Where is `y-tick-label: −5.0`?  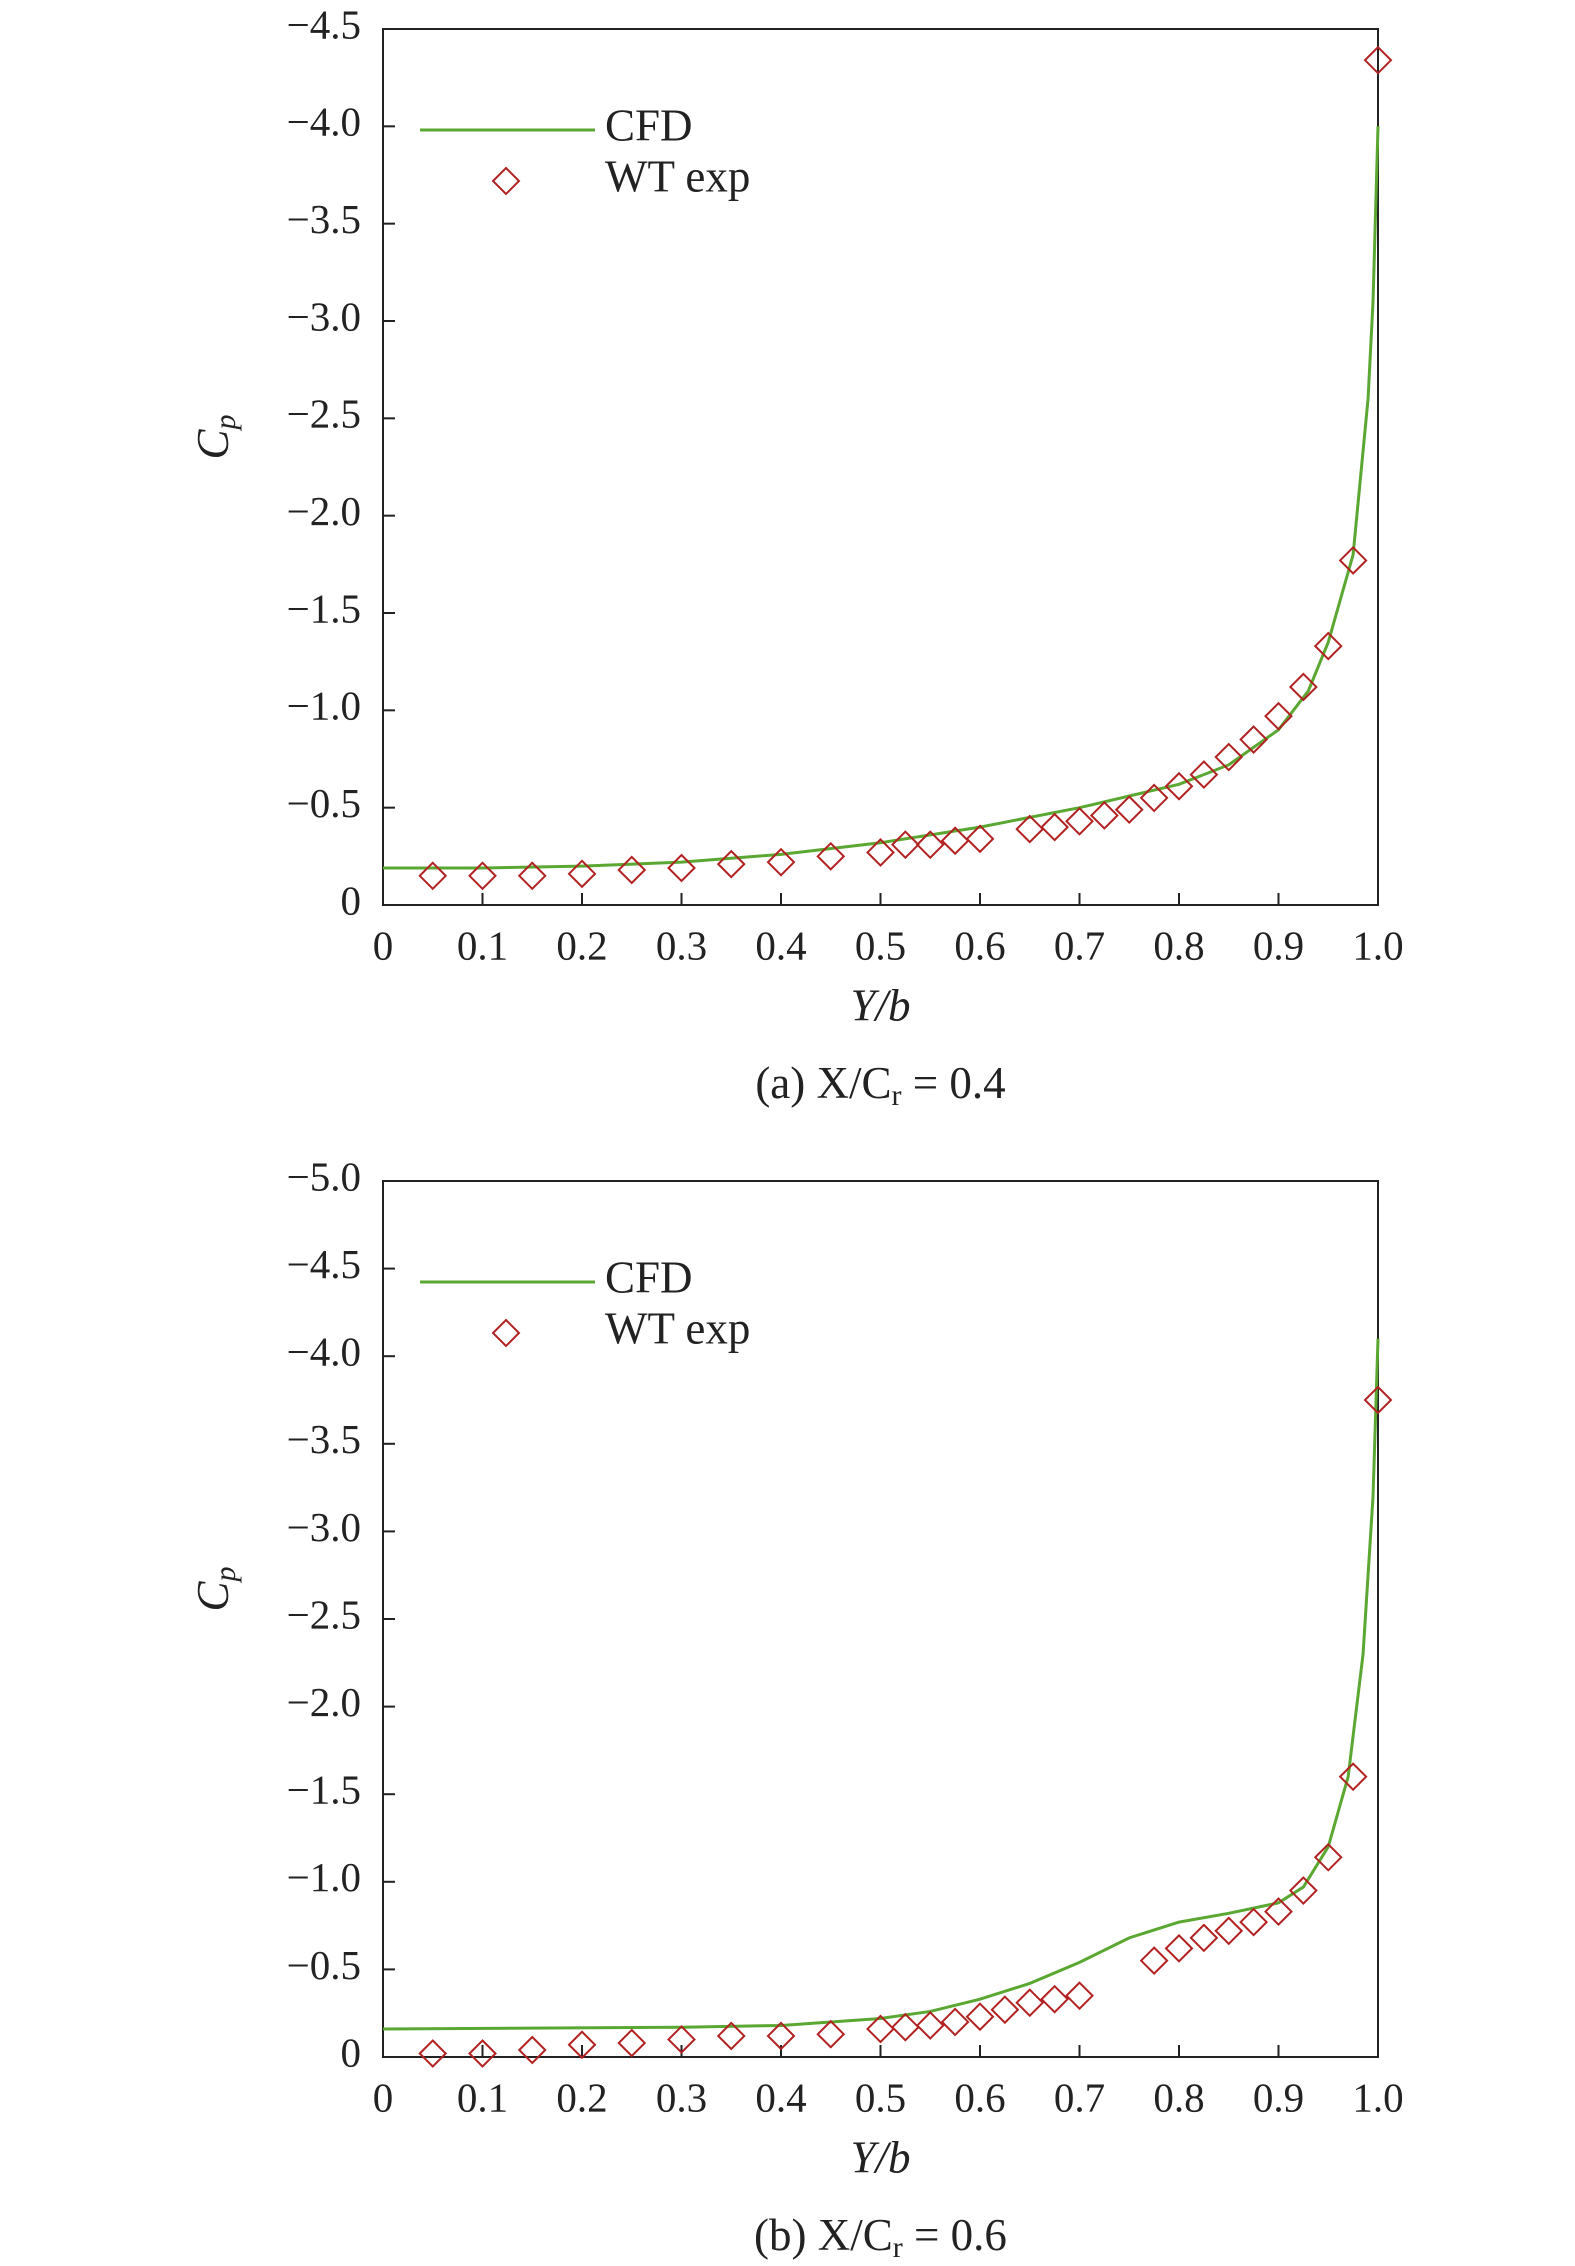
y-tick-label: −5.0 is located at coordinates (324, 1176).